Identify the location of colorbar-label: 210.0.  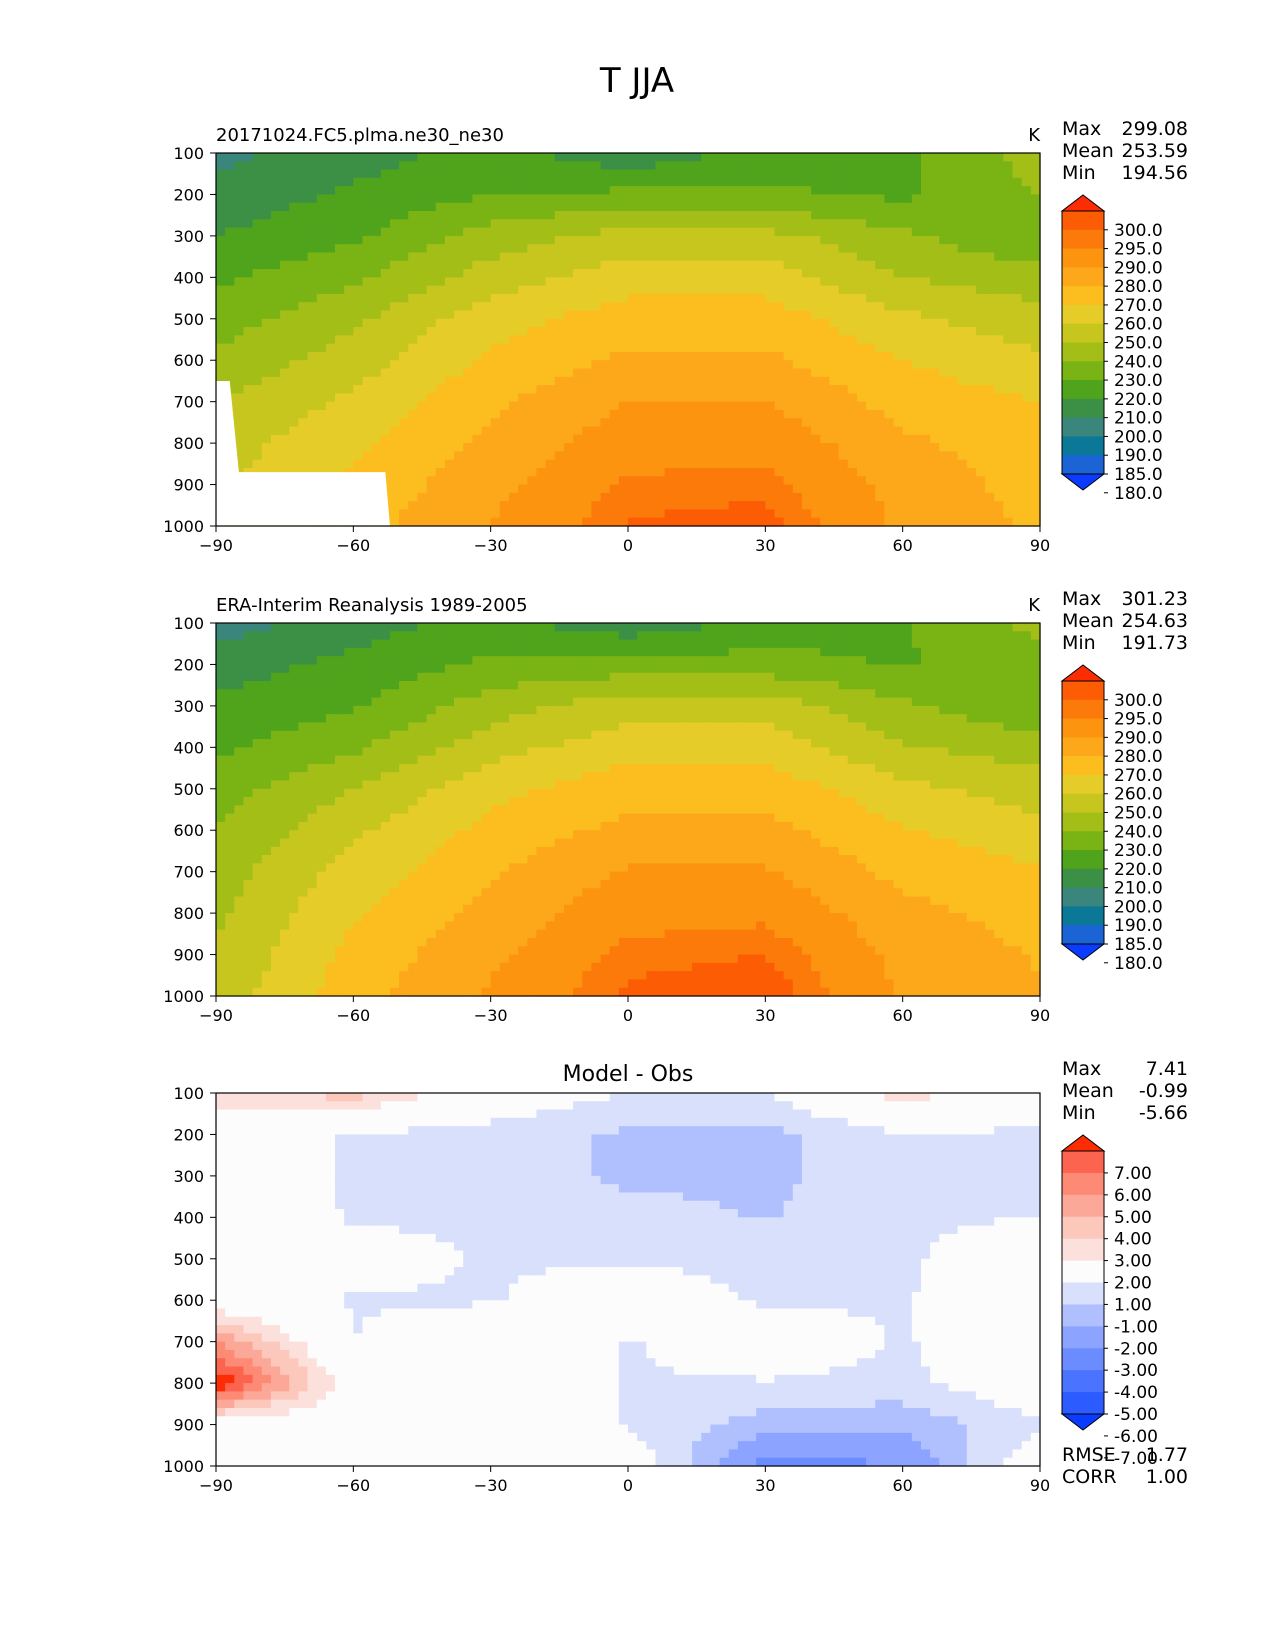
(1138, 419).